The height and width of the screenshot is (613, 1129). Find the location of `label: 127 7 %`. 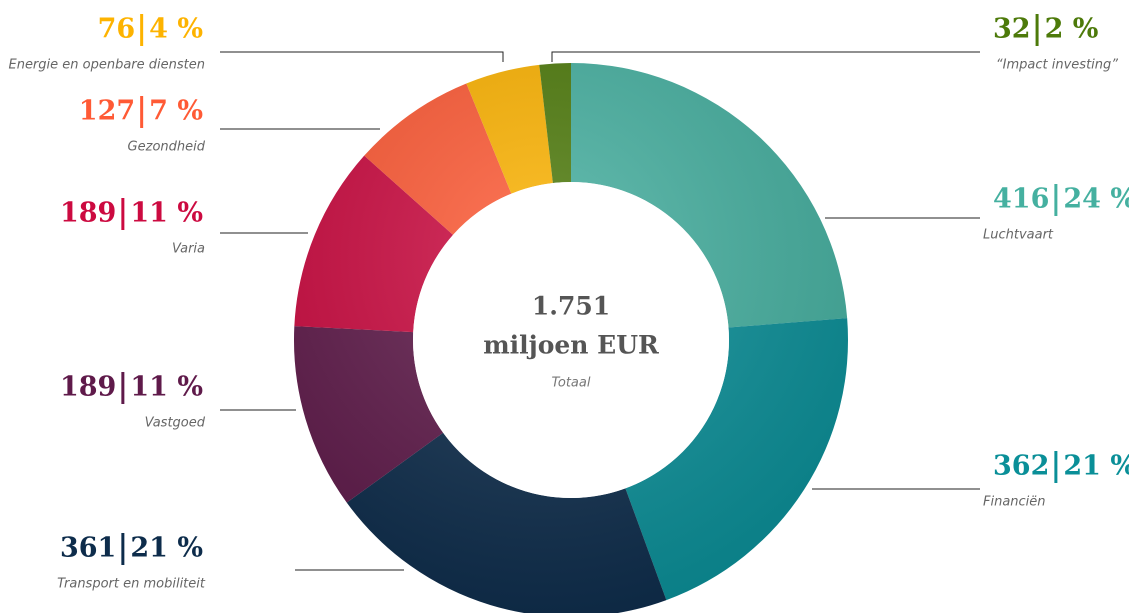

label: 127 7 % is located at coordinates (141, 112).